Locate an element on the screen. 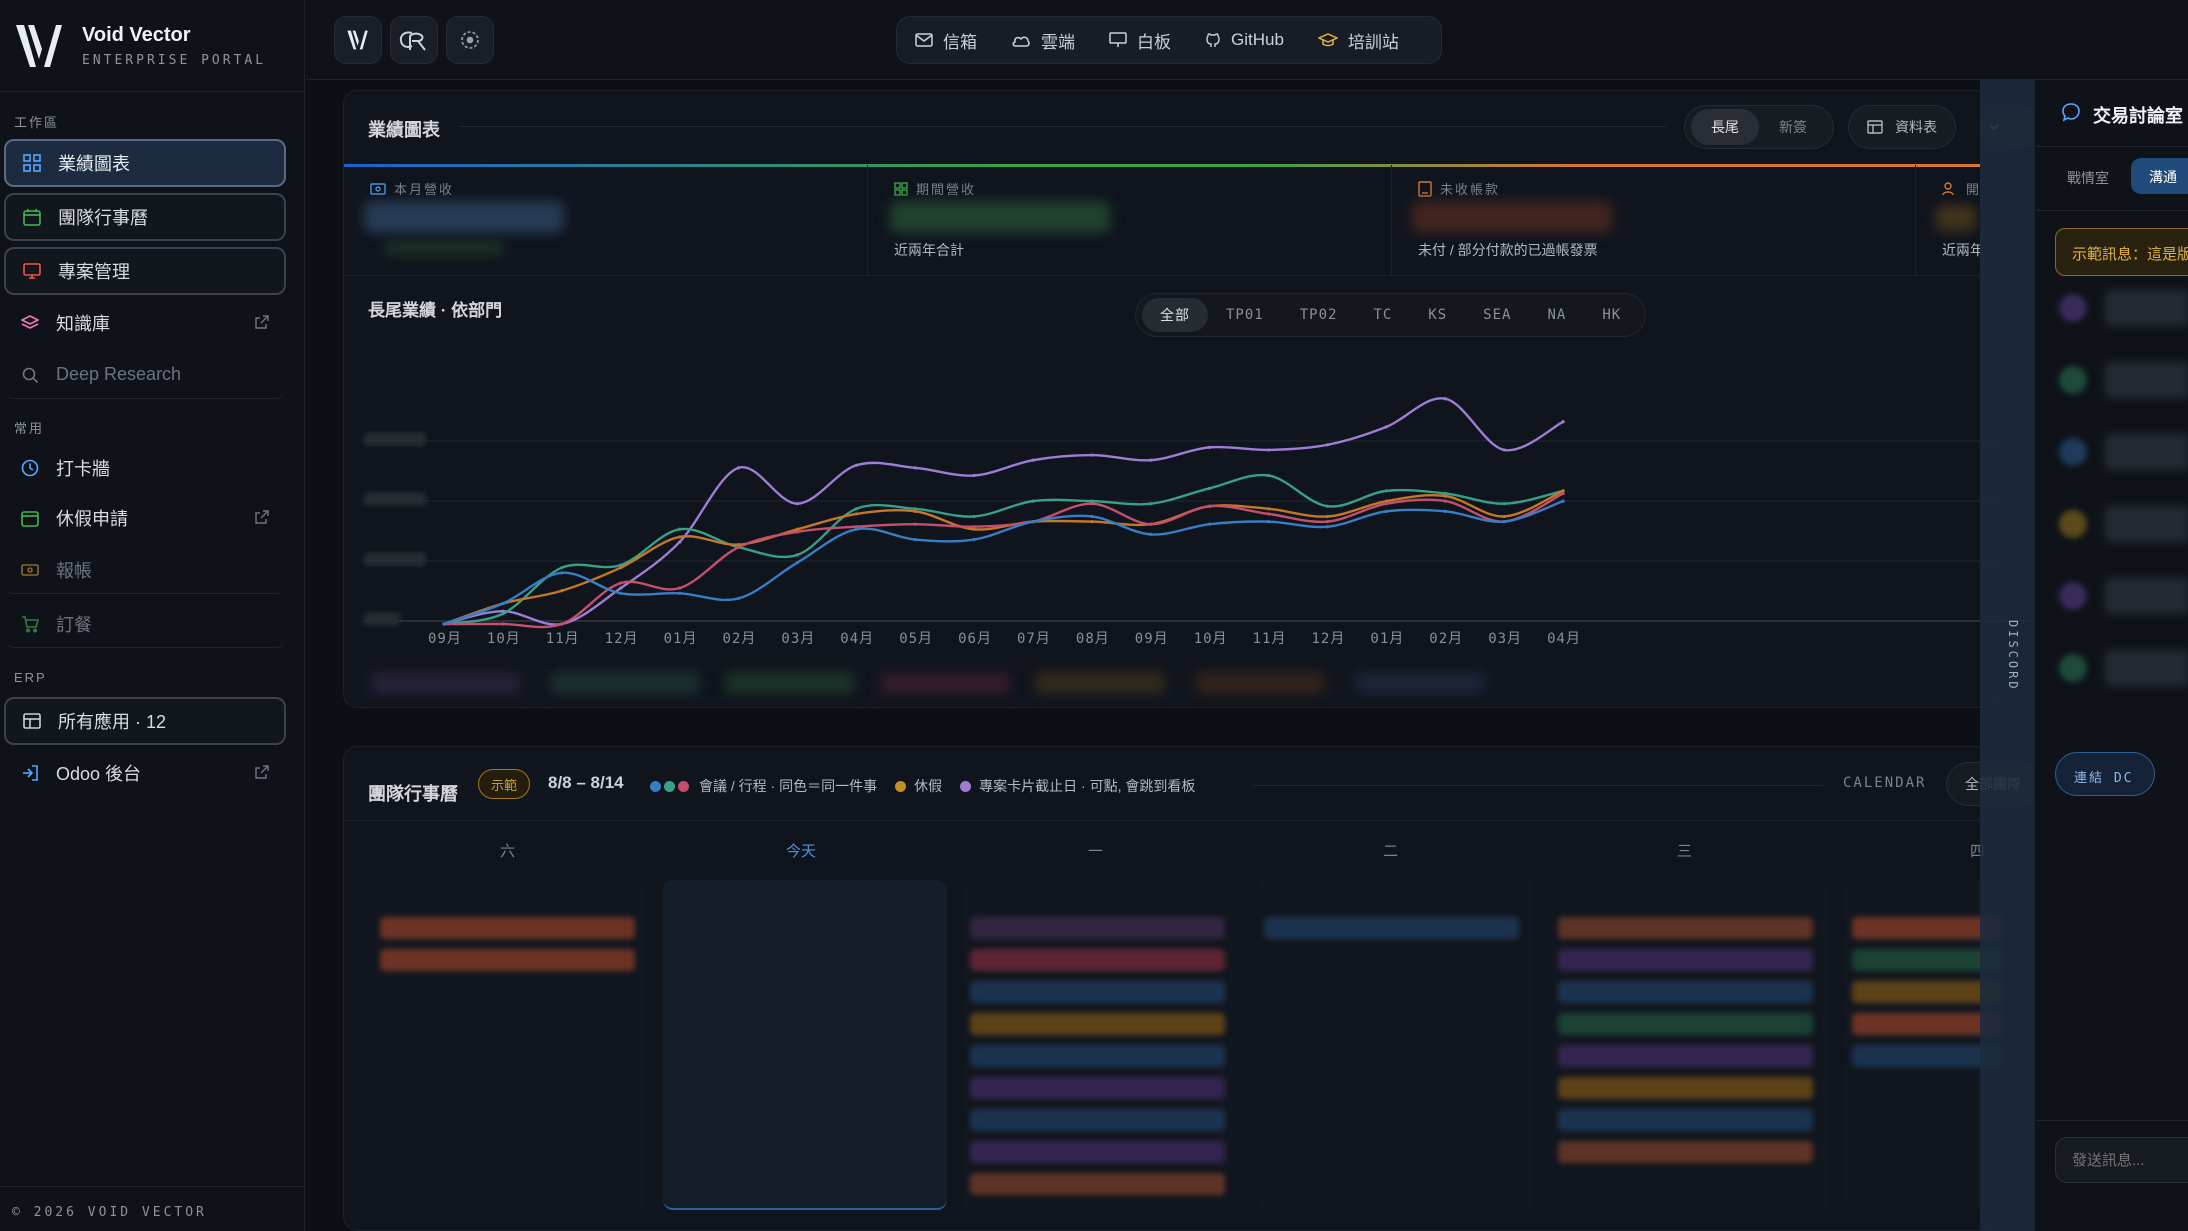  sidebar-item-punch-wall: 打卡牆 is located at coordinates (145, 468).